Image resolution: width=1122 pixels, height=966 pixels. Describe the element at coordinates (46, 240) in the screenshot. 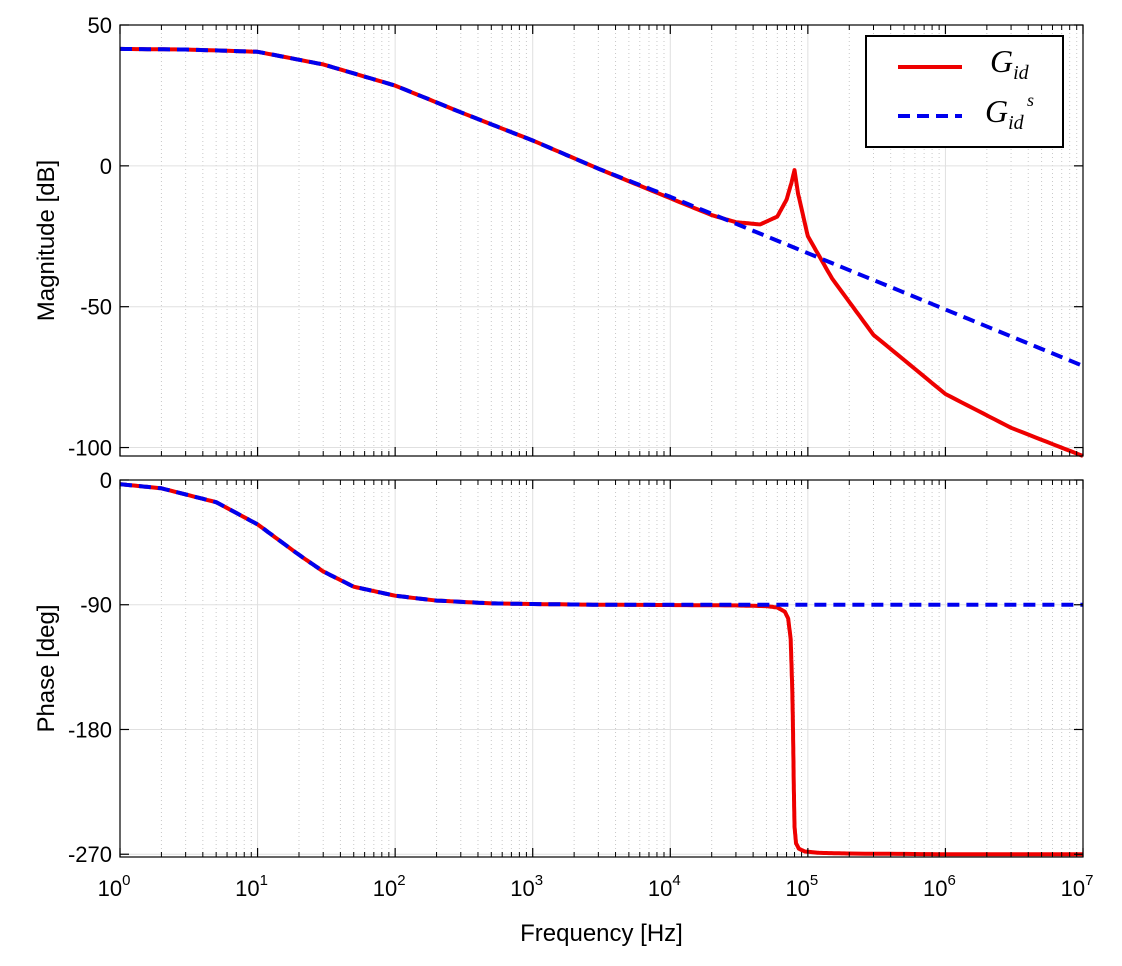

I see `magnitude-y-axis-label: Magnitude [dB]` at that location.